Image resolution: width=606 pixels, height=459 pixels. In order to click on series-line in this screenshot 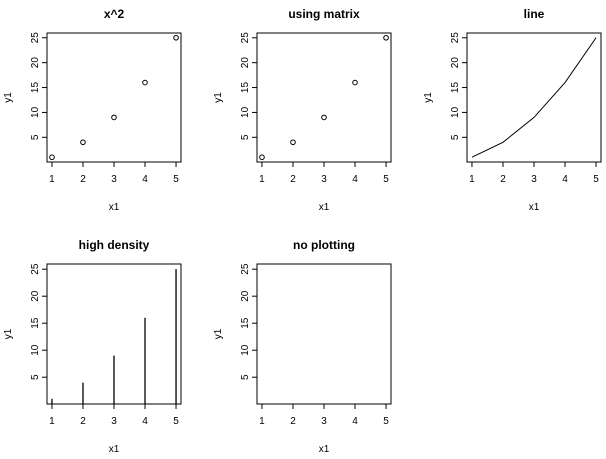, I will do `click(534, 97)`.